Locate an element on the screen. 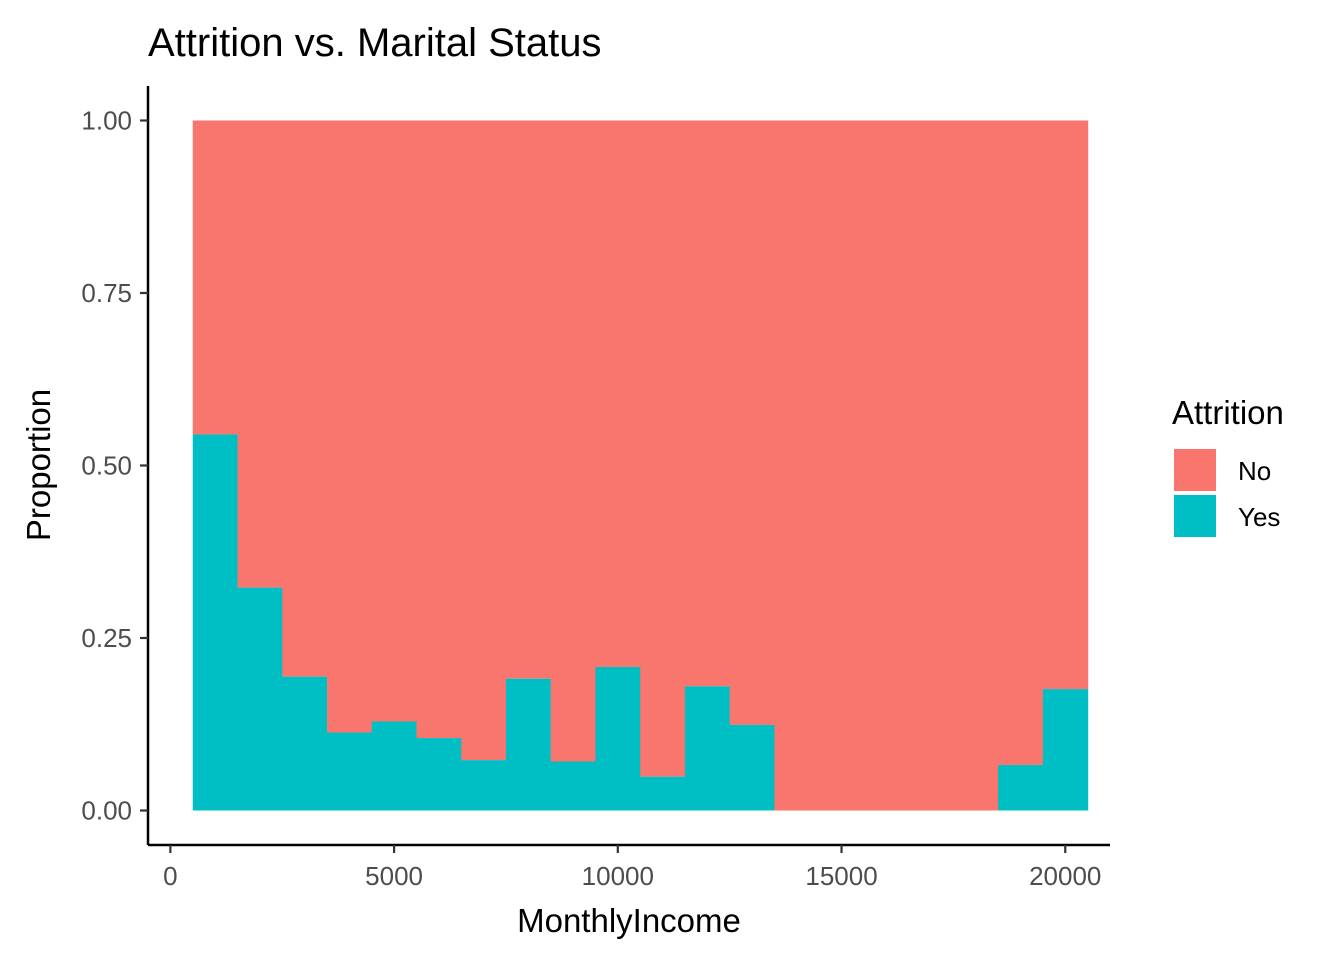  y-axis-title: Proportion is located at coordinates (38, 465).